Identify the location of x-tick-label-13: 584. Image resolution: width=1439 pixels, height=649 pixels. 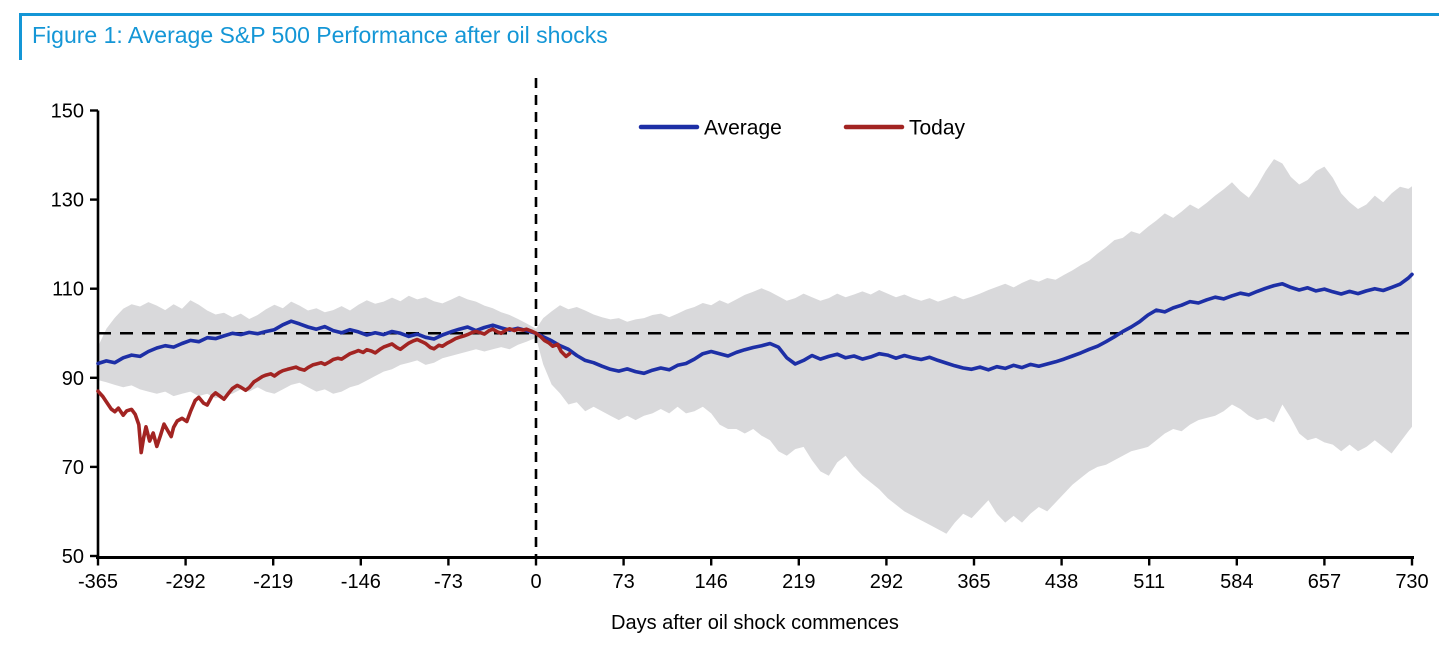
(1236, 582).